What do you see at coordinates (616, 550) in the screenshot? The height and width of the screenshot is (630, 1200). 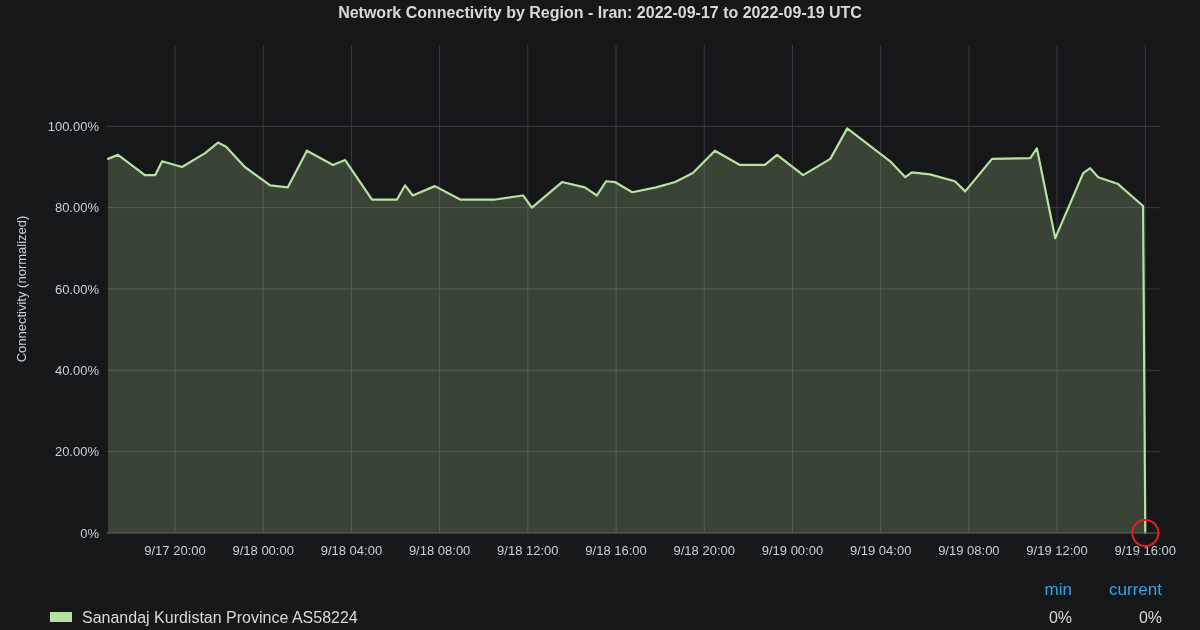 I see `x-tick-label: 9/18 16:00` at bounding box center [616, 550].